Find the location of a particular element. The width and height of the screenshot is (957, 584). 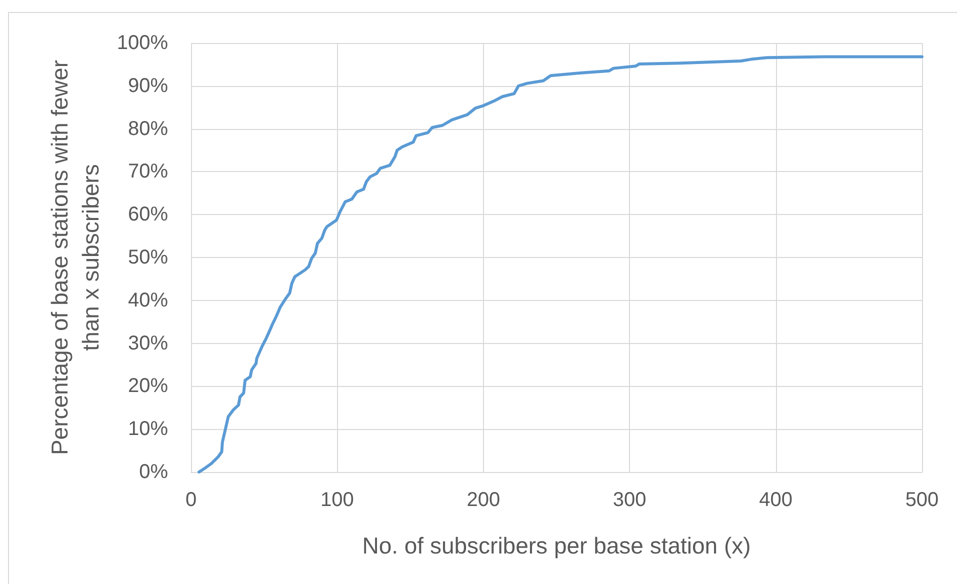

x-tick-label: 500 is located at coordinates (922, 500).